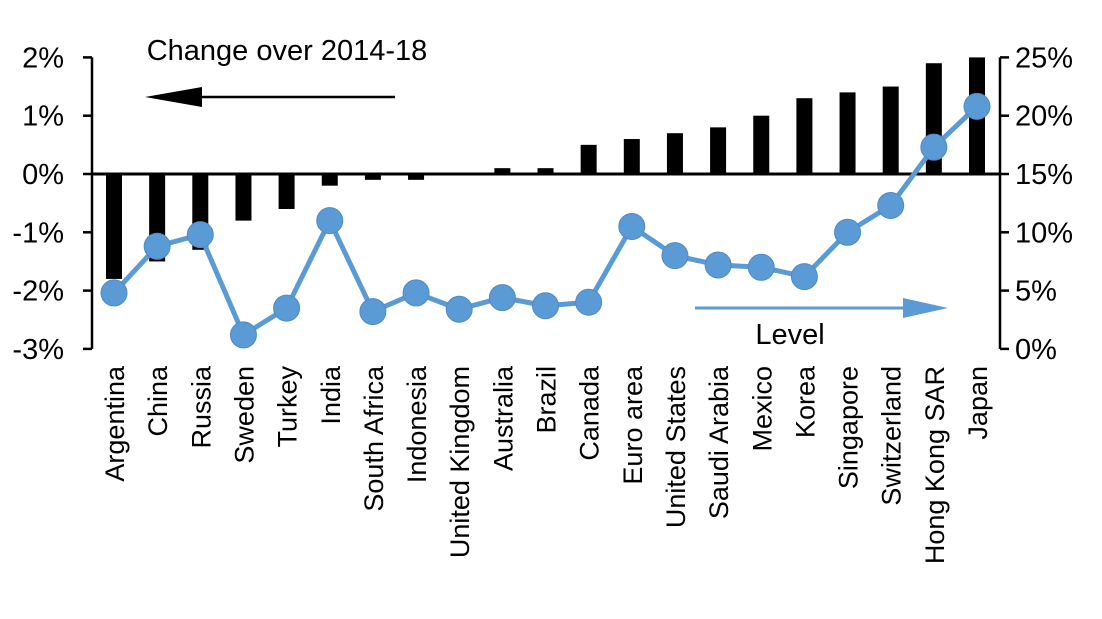 Image resolution: width=1102 pixels, height=619 pixels. What do you see at coordinates (1036, 350) in the screenshot?
I see `right-tick-label: 0%` at bounding box center [1036, 350].